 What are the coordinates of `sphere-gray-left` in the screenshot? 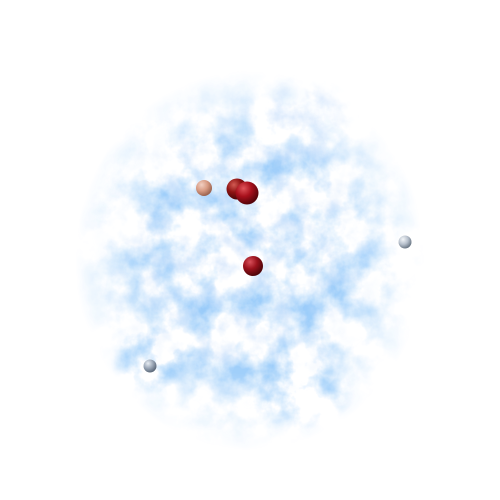 It's located at (150, 366).